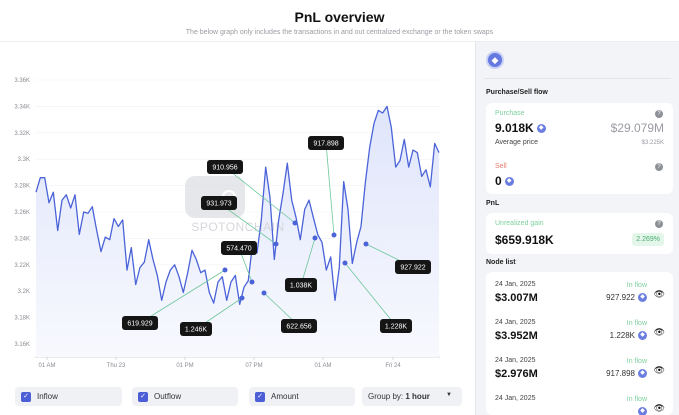 Image resolution: width=679 pixels, height=415 pixels. Describe the element at coordinates (626, 298) in the screenshot. I see `node-amount: 927.922 ◆` at that location.